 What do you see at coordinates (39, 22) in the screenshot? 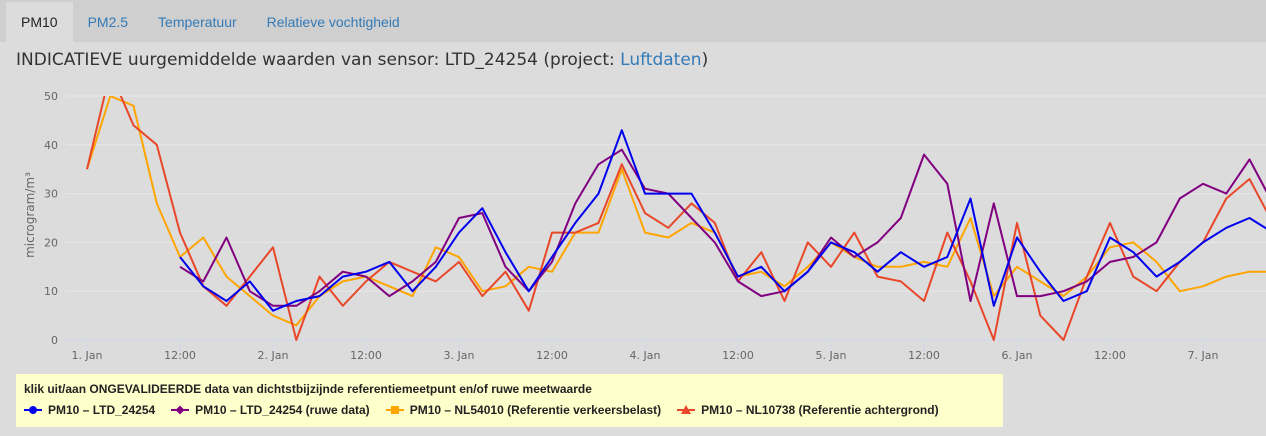
I see `tab-pm10: PM10` at bounding box center [39, 22].